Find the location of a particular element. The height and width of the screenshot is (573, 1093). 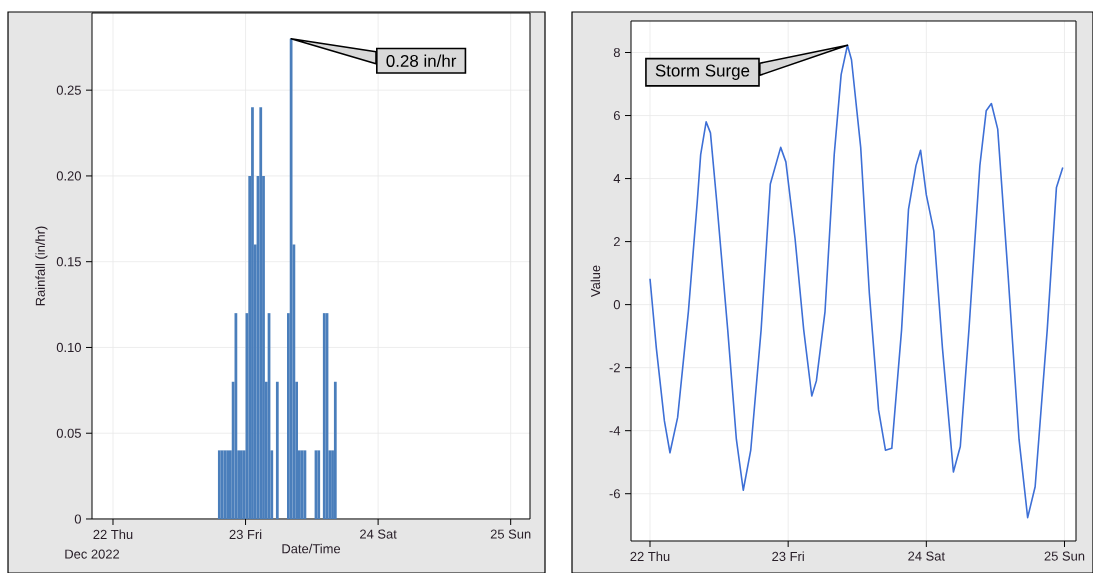

annotation: Storm Surge is located at coordinates (702, 72).